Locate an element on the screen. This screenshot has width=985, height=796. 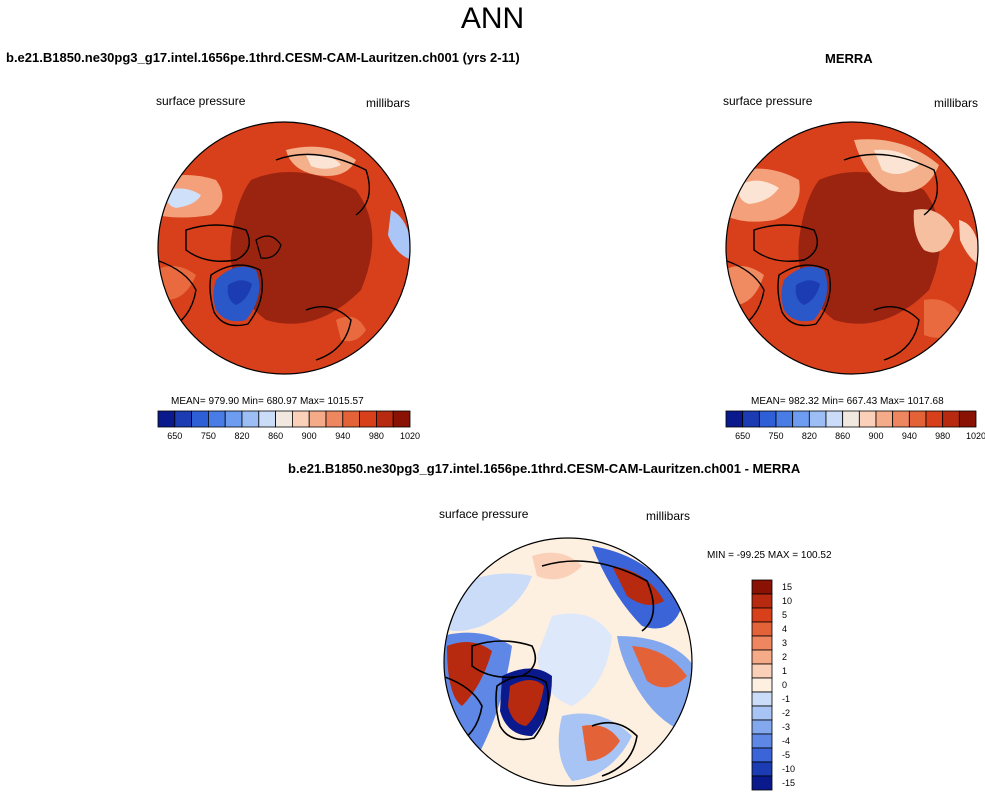
diff-colorbar-tick: 5 is located at coordinates (785, 615).